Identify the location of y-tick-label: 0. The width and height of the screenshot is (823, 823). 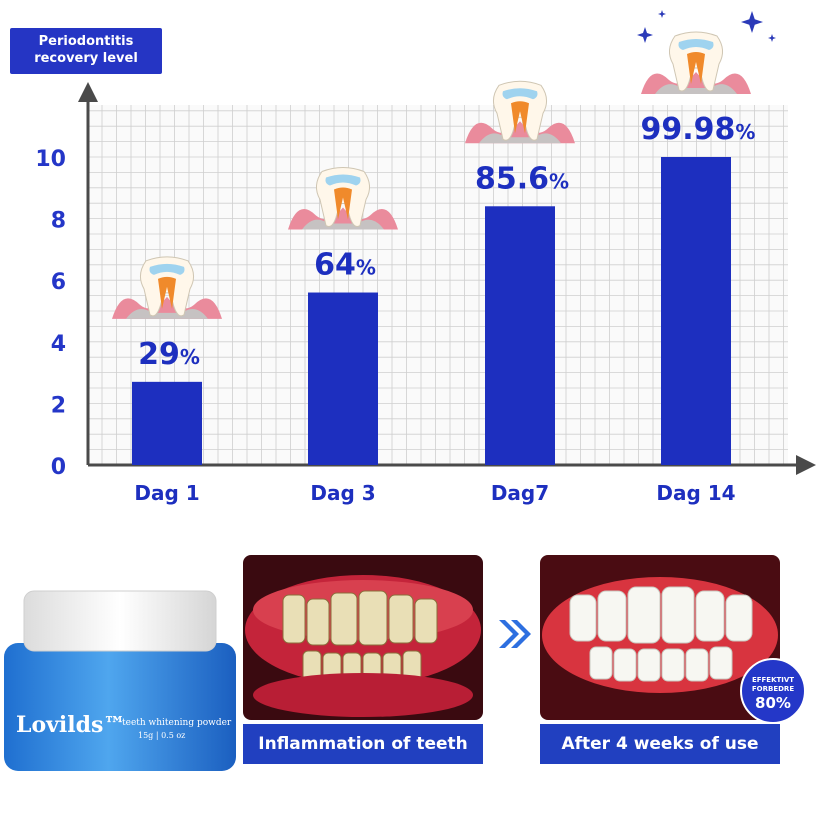
(58, 467).